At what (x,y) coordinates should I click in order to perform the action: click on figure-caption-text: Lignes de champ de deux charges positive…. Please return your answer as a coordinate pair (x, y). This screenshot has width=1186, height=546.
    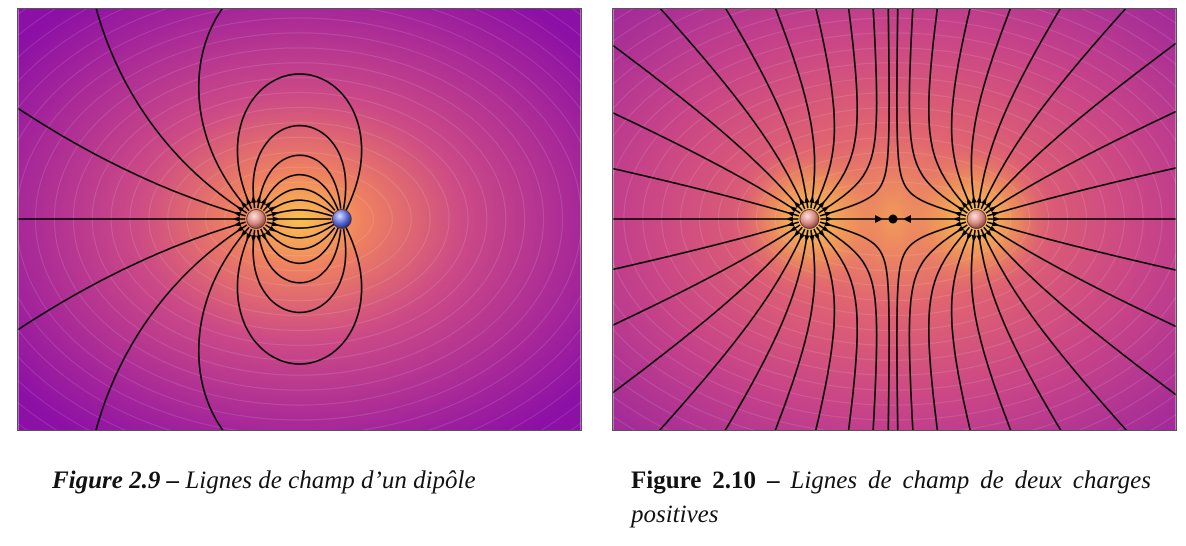
    Looking at the image, I should click on (891, 497).